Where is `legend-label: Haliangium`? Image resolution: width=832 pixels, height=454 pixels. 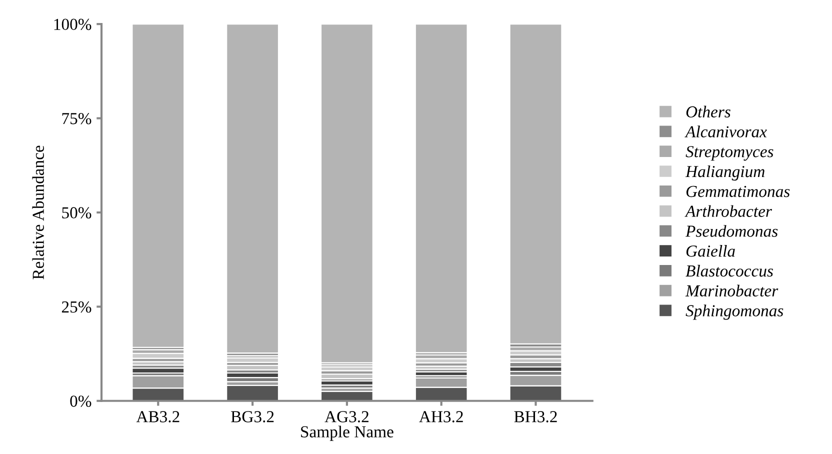
legend-label: Haliangium is located at coordinates (724, 173).